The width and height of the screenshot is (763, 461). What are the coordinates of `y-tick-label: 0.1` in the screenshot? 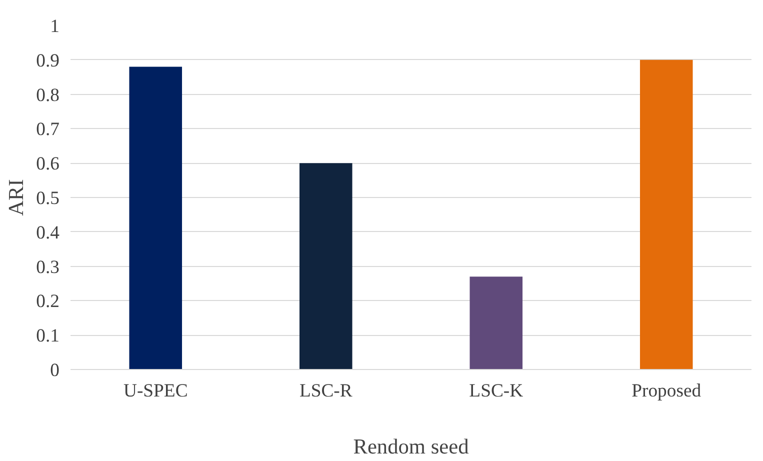 It's located at (48, 336).